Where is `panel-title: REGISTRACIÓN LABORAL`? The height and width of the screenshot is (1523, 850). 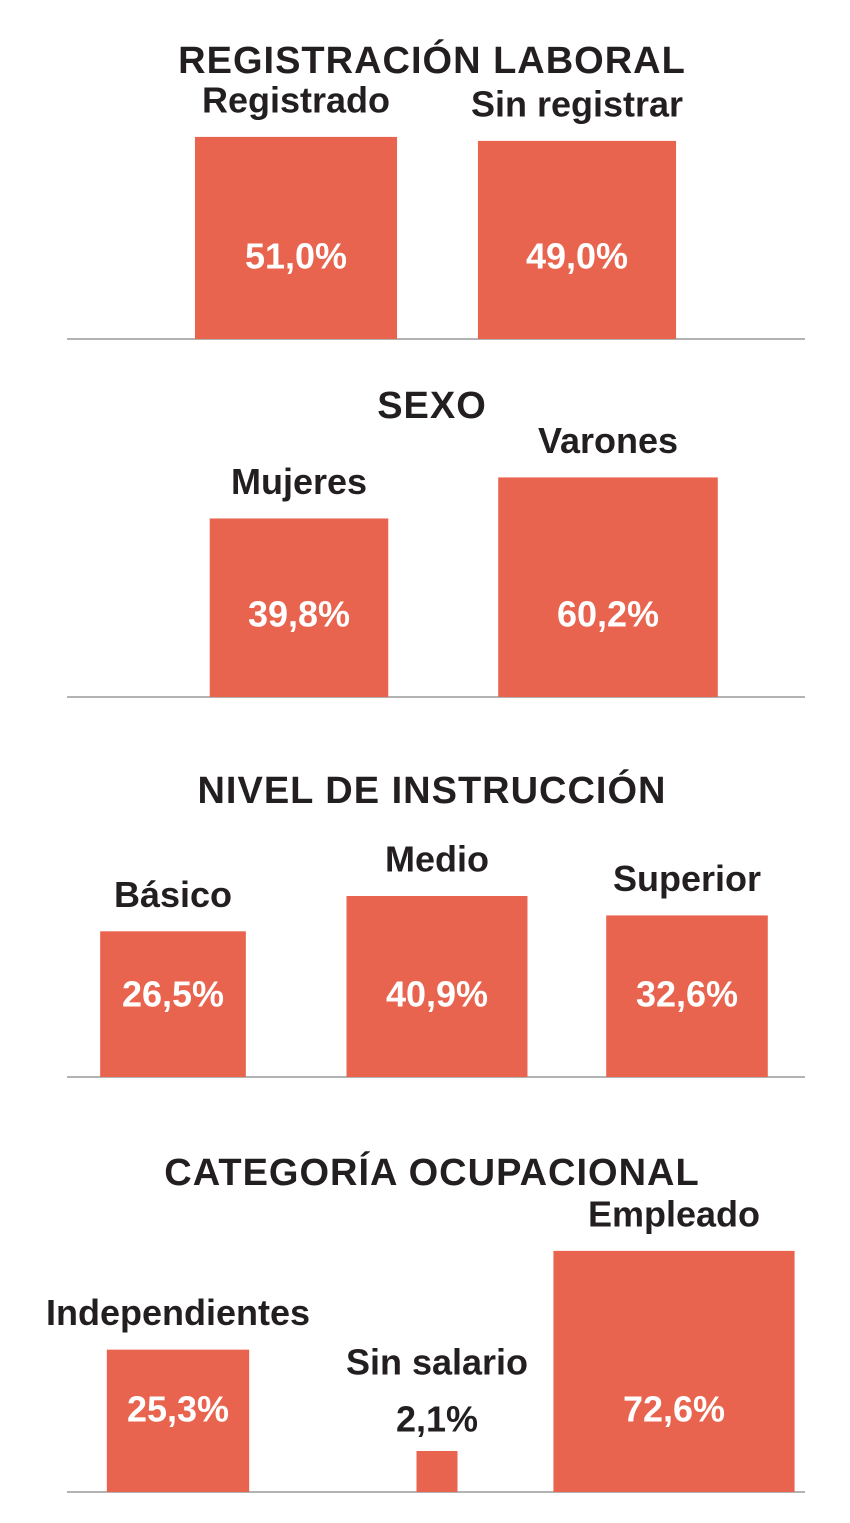
panel-title: REGISTRACIÓN LABORAL is located at coordinates (432, 60).